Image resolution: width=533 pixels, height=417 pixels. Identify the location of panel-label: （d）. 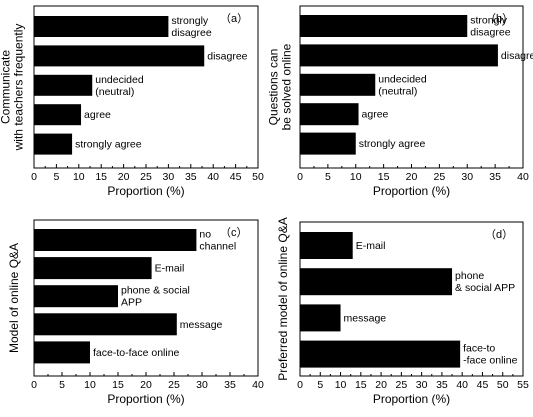
(499, 234).